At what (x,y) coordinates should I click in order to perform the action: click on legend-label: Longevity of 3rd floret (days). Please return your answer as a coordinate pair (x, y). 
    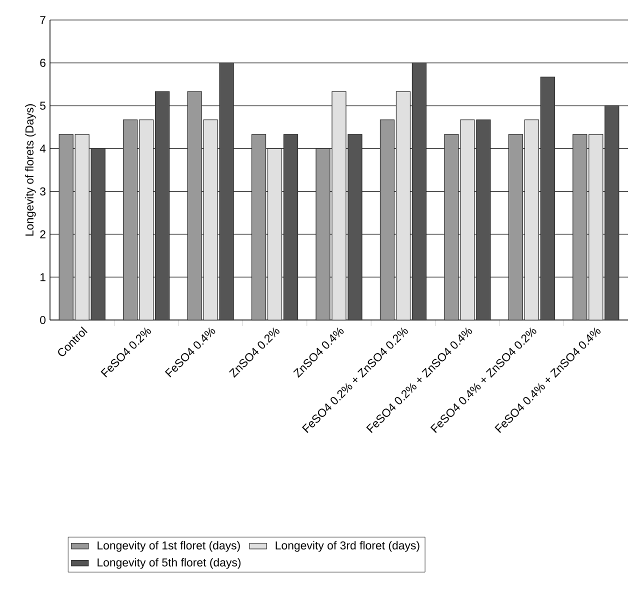
    Looking at the image, I should click on (348, 546).